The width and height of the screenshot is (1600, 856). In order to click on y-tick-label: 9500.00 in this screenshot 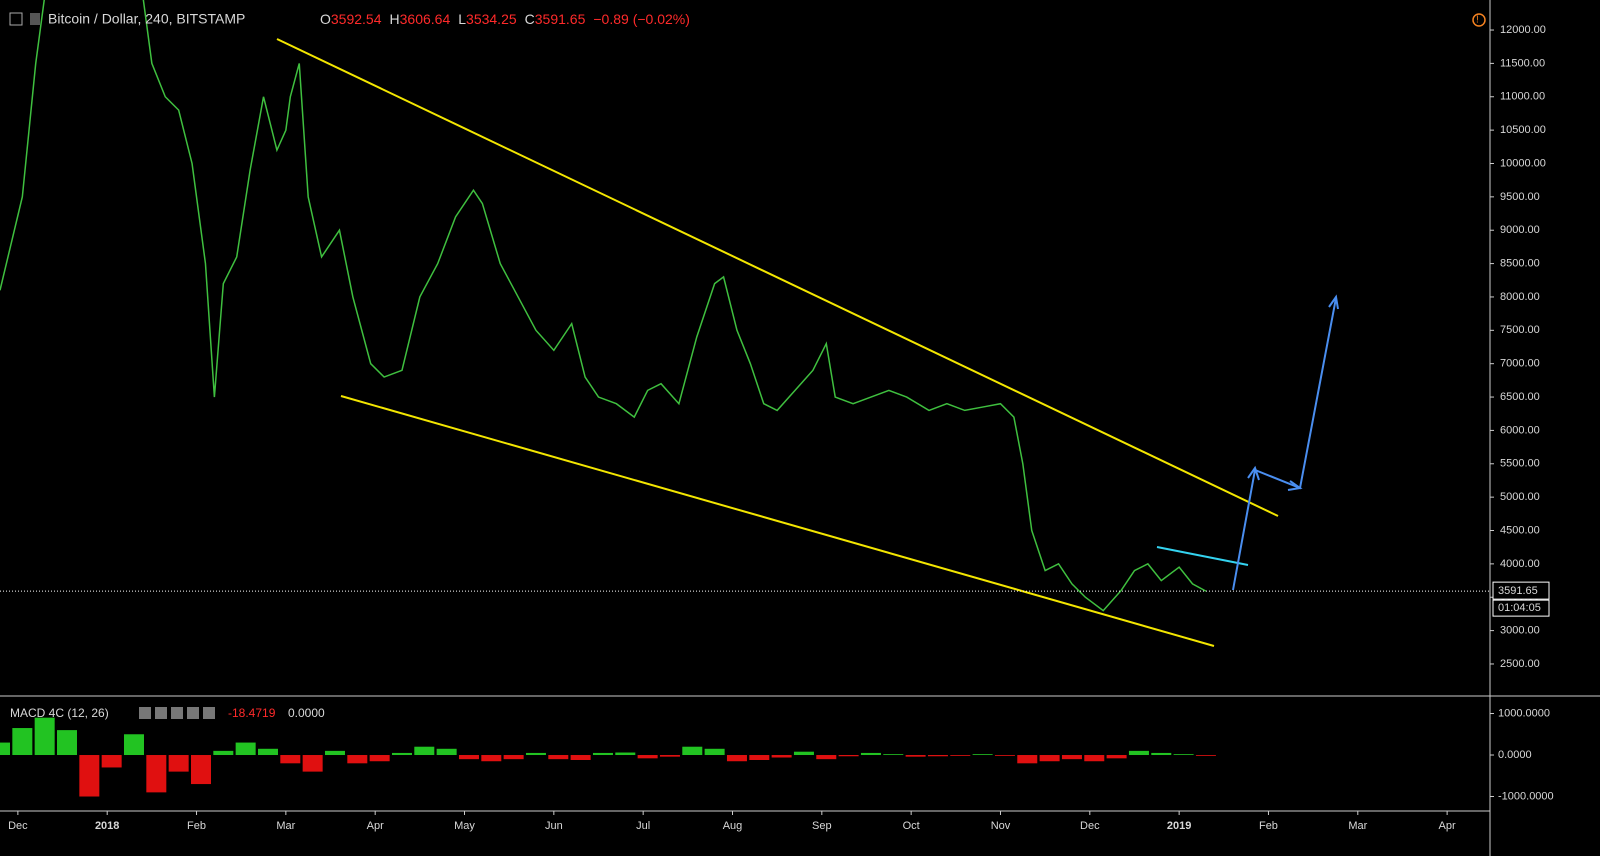, I will do `click(1520, 197)`.